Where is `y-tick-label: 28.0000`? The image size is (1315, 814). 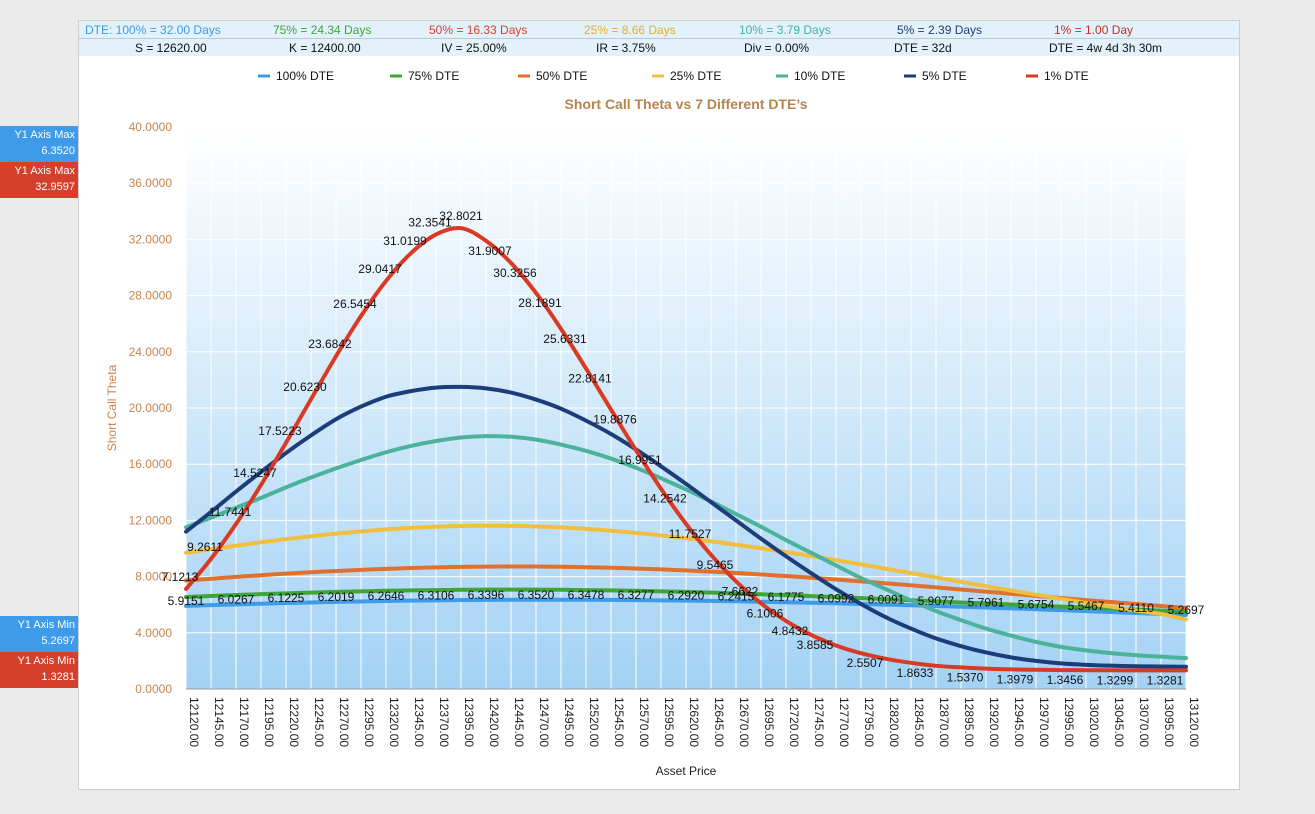
y-tick-label: 28.0000 is located at coordinates (151, 296).